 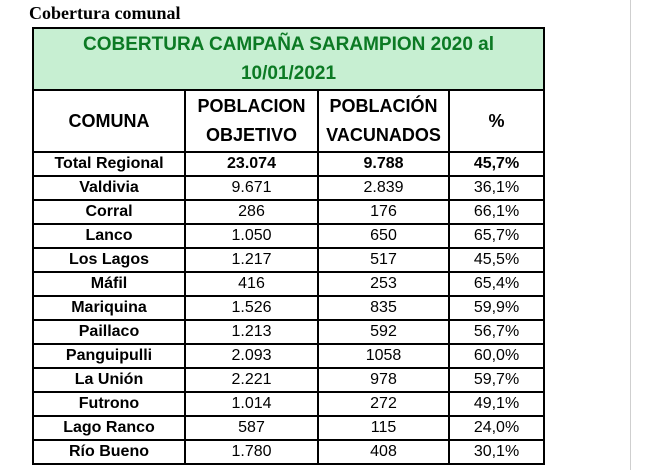 I want to click on cell-objetivo: 23.074, so click(x=251, y=164).